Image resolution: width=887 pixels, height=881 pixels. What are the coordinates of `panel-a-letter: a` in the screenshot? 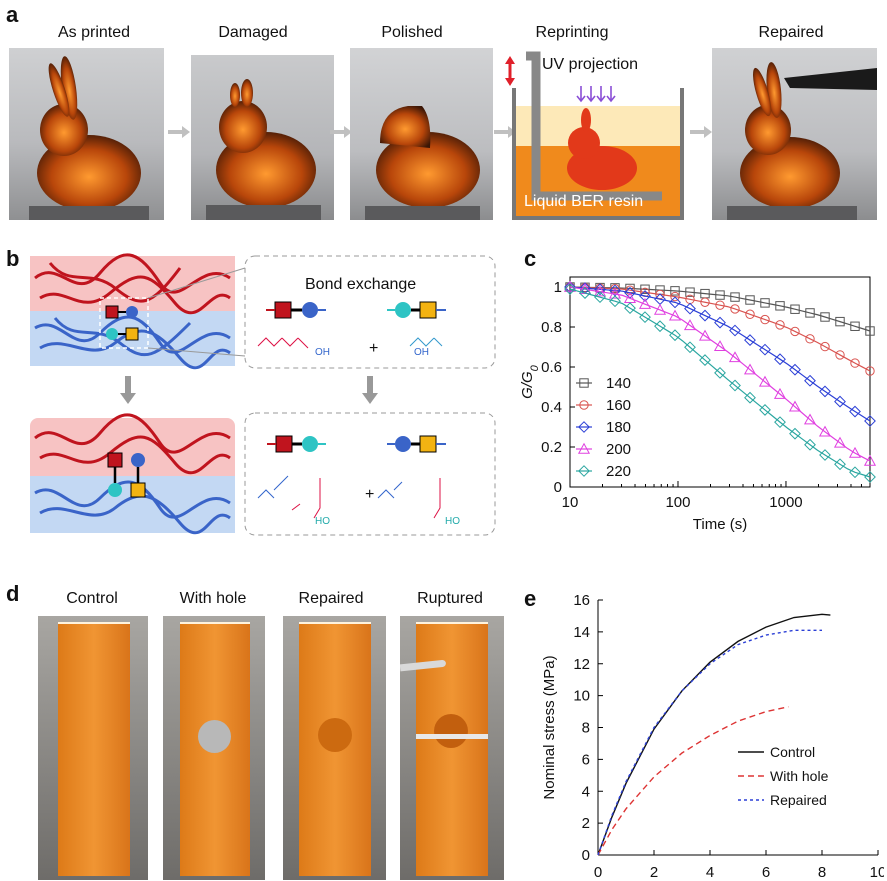 It's located at (12, 14).